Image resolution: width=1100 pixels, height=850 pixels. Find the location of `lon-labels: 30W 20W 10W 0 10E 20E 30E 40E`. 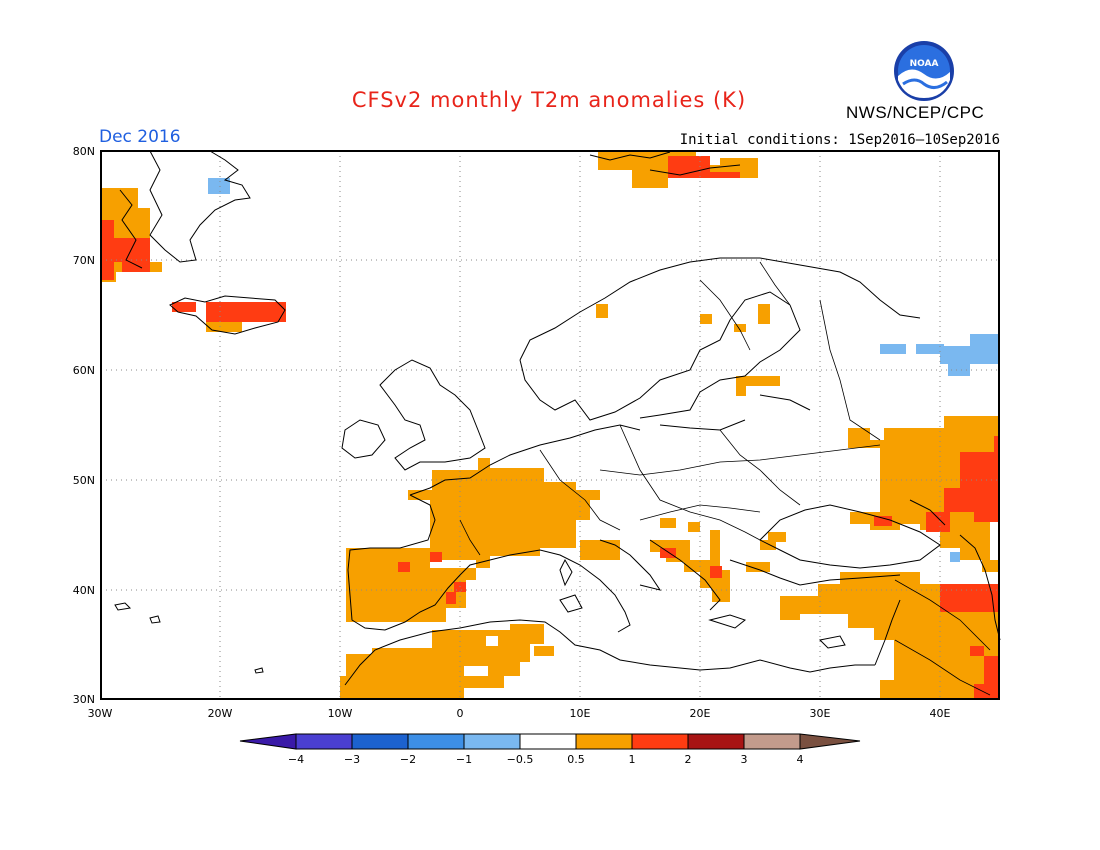

lon-labels: 30W 20W 10W 0 10E 20E 30E 40E is located at coordinates (519, 713).